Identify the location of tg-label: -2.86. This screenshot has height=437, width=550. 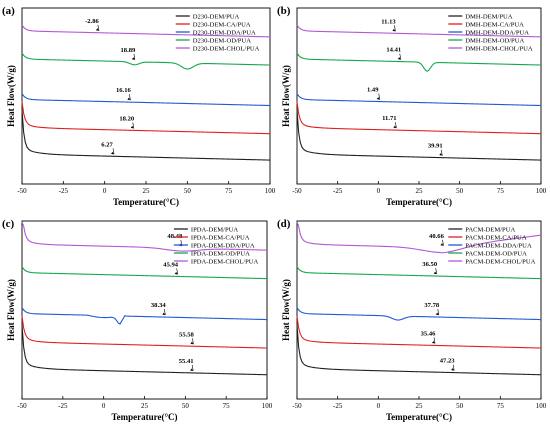
(92, 21).